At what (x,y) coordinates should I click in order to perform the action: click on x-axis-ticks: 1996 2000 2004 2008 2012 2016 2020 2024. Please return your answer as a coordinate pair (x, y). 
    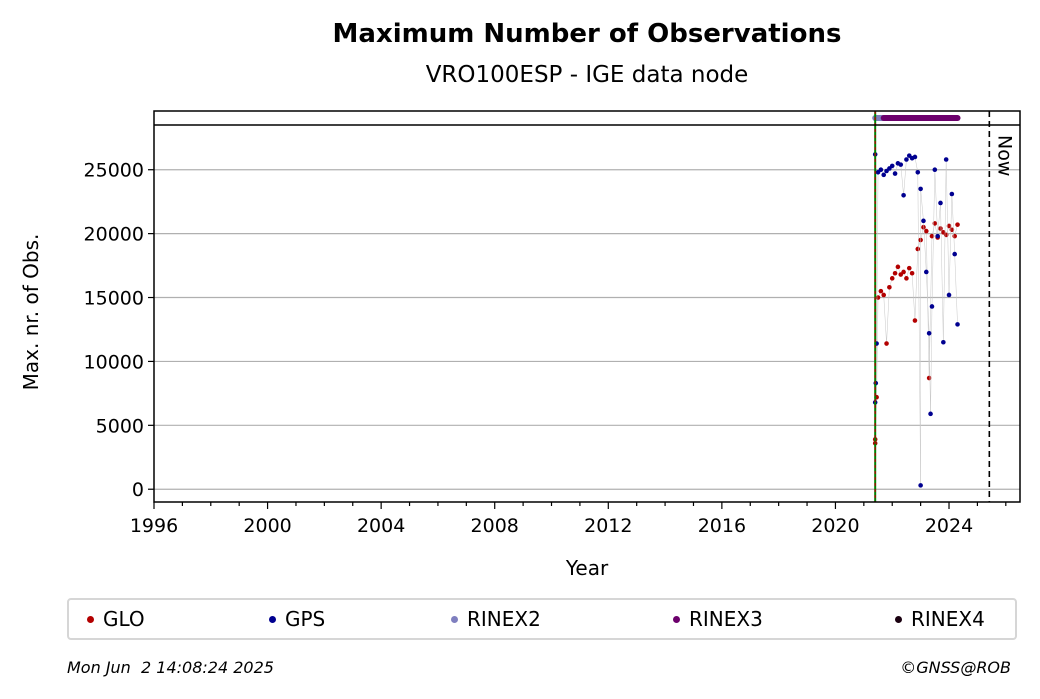
    Looking at the image, I should click on (568, 519).